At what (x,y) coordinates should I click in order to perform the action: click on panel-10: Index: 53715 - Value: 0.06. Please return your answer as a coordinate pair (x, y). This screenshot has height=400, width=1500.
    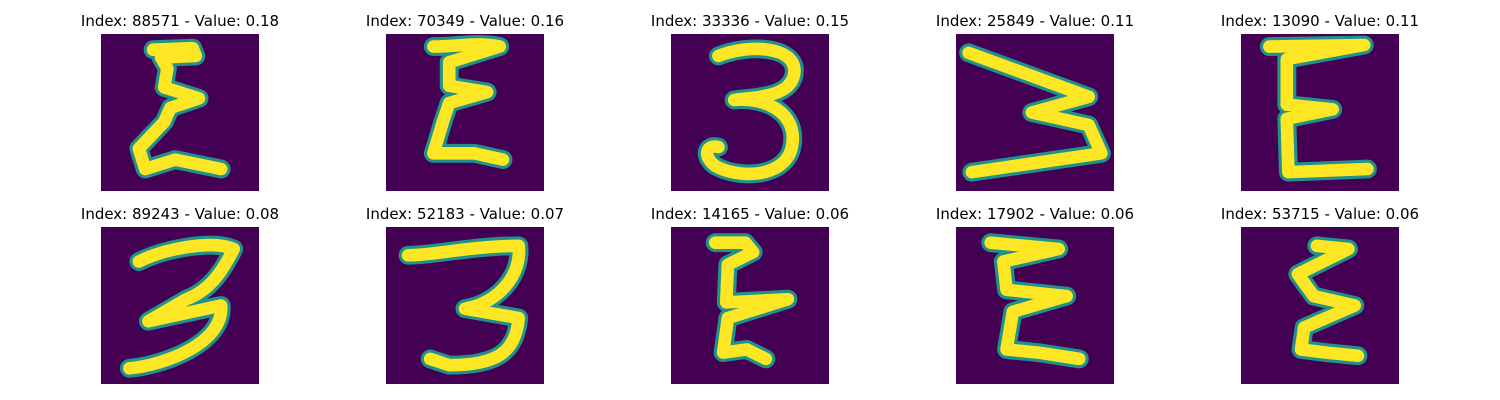
    Looking at the image, I should click on (1320, 295).